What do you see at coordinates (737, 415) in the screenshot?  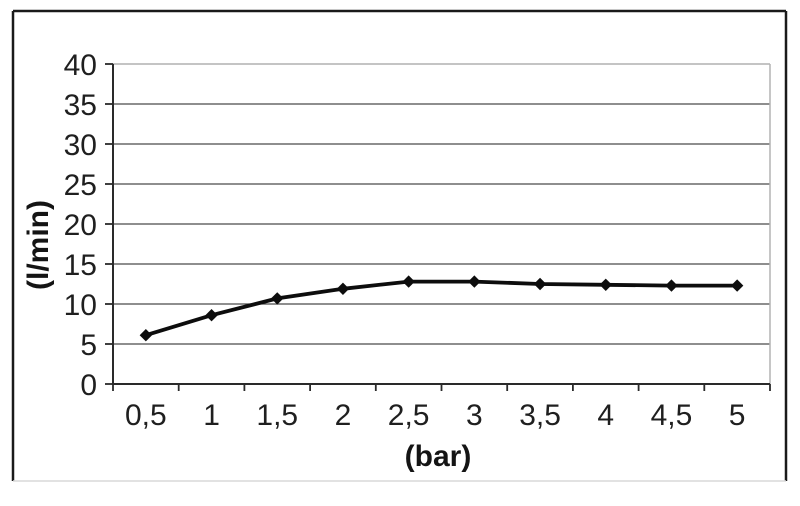 I see `x-tick-label: 5` at bounding box center [737, 415].